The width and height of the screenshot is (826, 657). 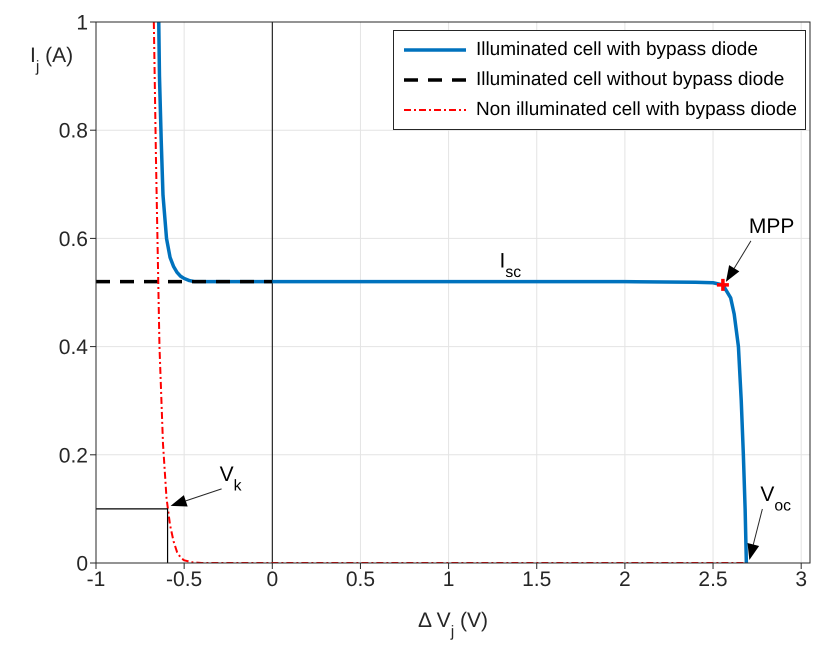 What do you see at coordinates (361, 579) in the screenshot?
I see `x-tick-label: 0.5` at bounding box center [361, 579].